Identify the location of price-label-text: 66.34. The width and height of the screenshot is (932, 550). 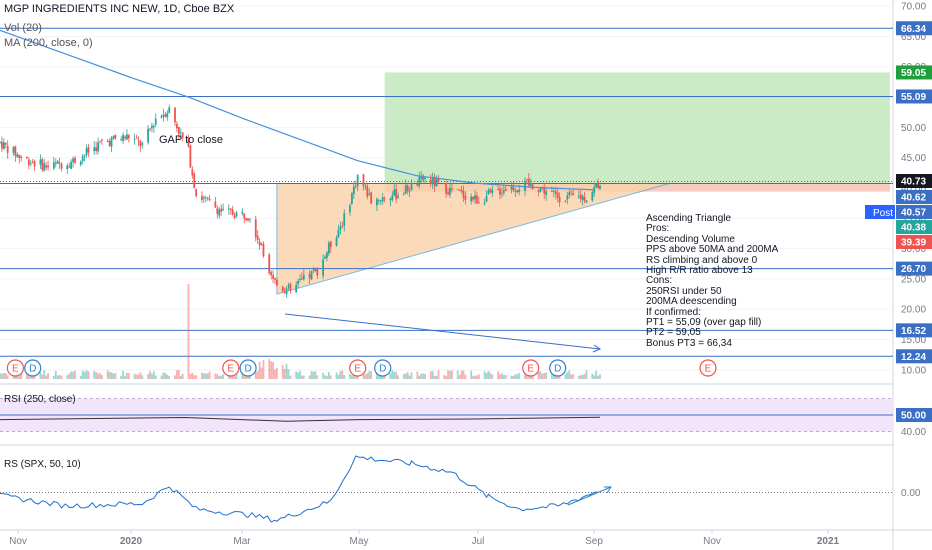
(913, 29).